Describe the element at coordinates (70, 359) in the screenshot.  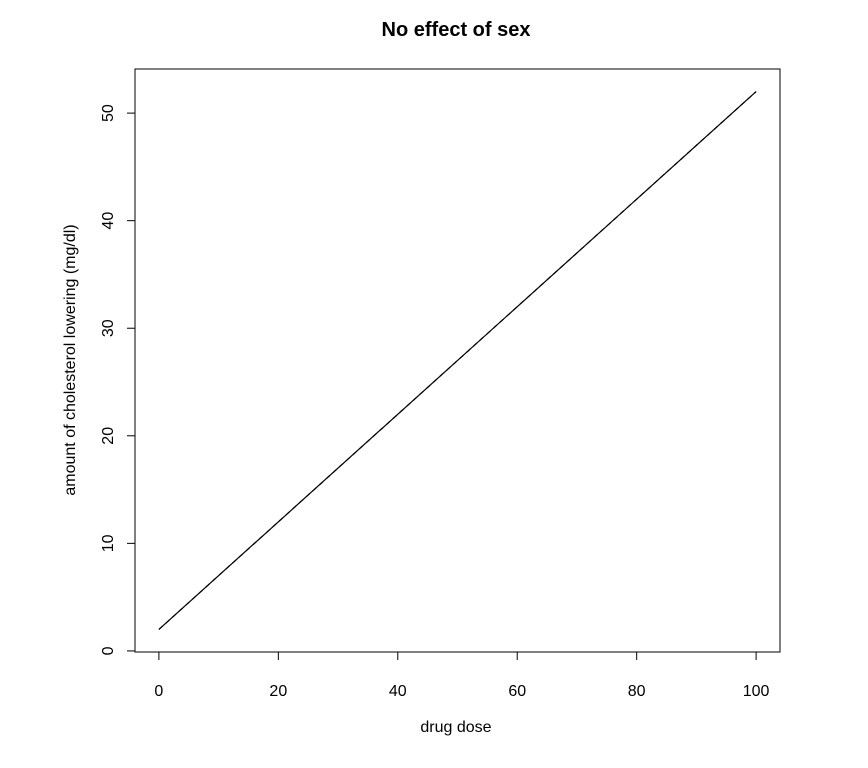
I see `y-axis-label: amount of cholesterol lowering (mg/dl)` at that location.